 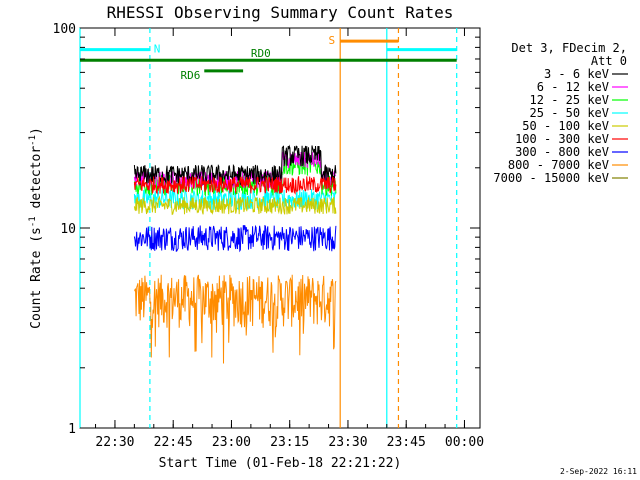 What do you see at coordinates (33, 221) in the screenshot?
I see `y-axis-label-sup1: -1` at bounding box center [33, 221].